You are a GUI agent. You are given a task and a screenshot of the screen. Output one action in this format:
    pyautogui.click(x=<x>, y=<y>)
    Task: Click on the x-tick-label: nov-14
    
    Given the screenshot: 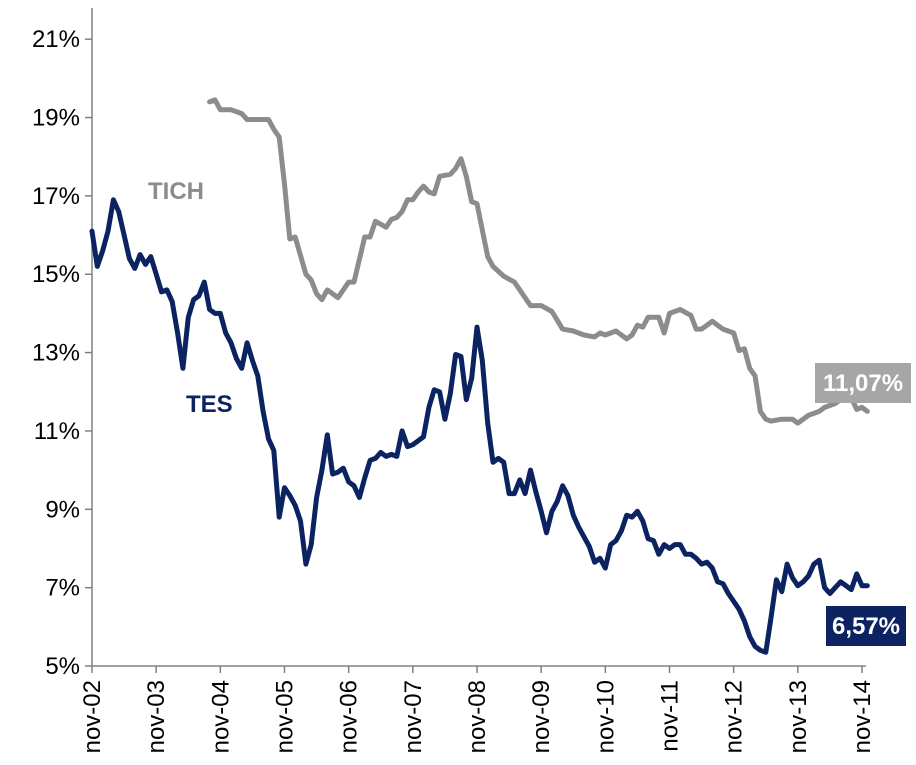 What is the action you would take?
    pyautogui.click(x=862, y=716)
    